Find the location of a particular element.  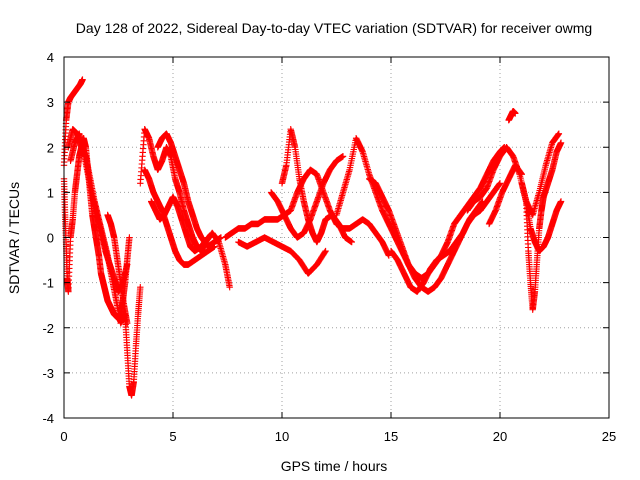

series-s8 is located at coordinates (179, 217).